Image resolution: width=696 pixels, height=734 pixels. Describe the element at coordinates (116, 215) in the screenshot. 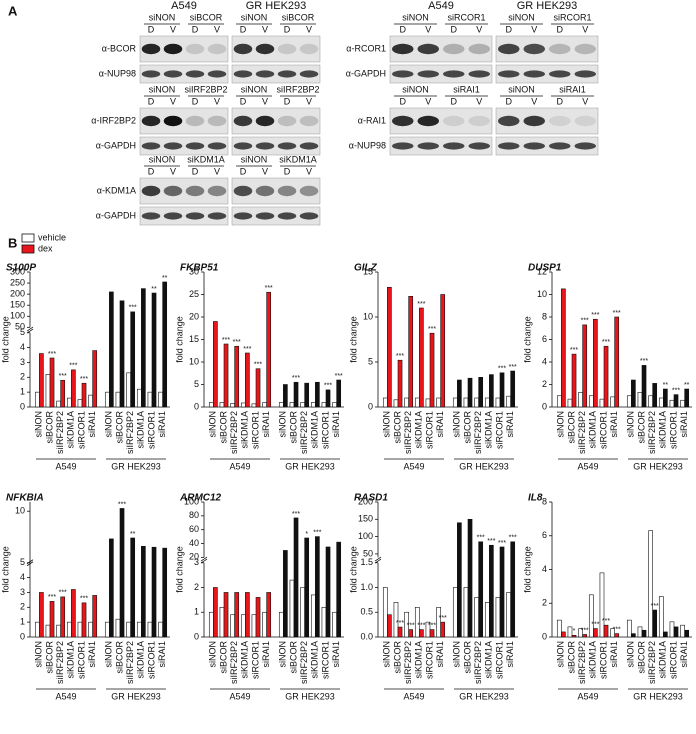

I see `antibody-label: α-GAPDH` at that location.